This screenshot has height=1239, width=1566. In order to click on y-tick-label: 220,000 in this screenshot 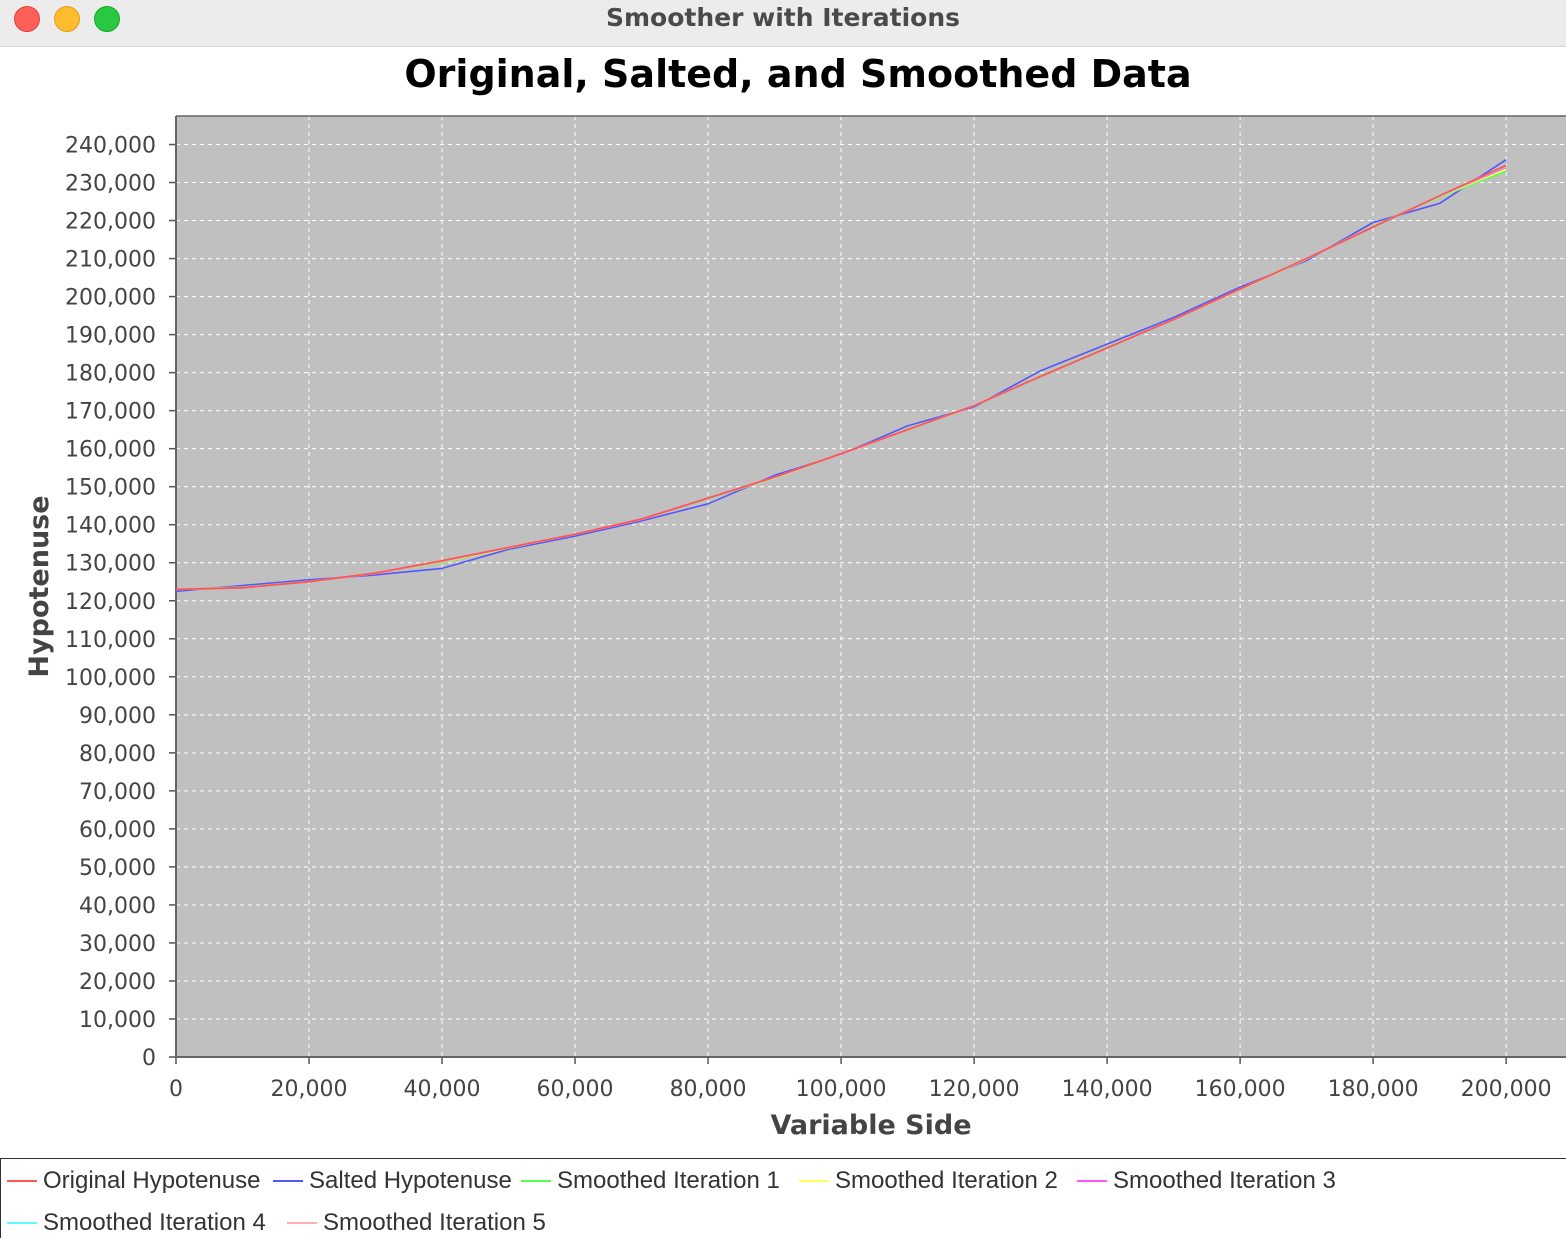, I will do `click(110, 222)`.